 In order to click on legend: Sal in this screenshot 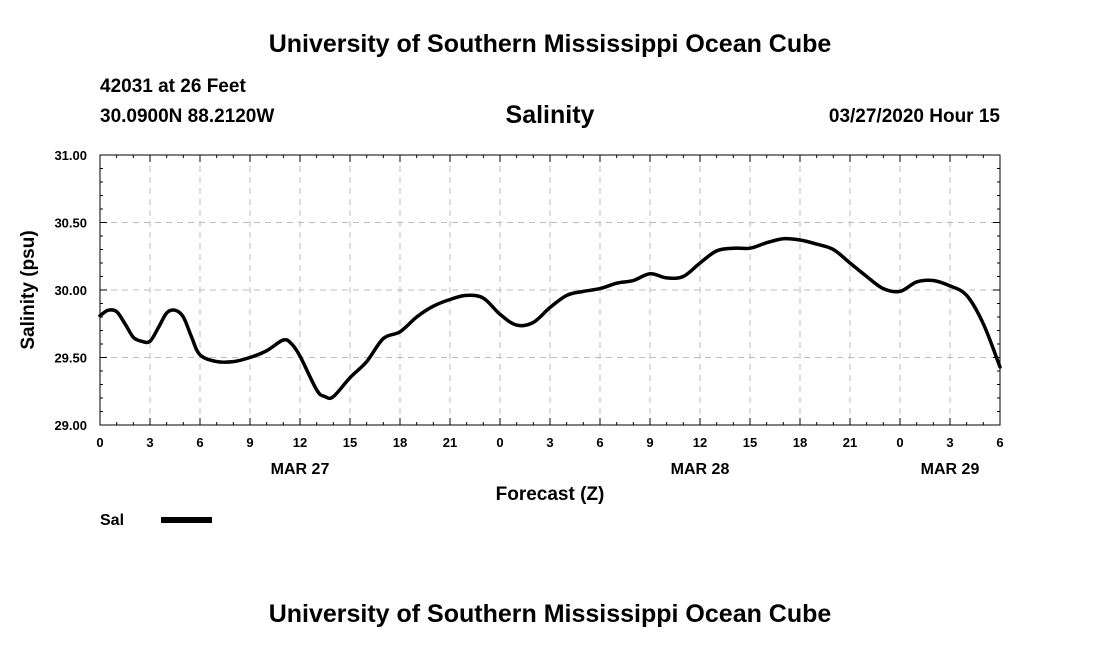, I will do `click(156, 520)`.